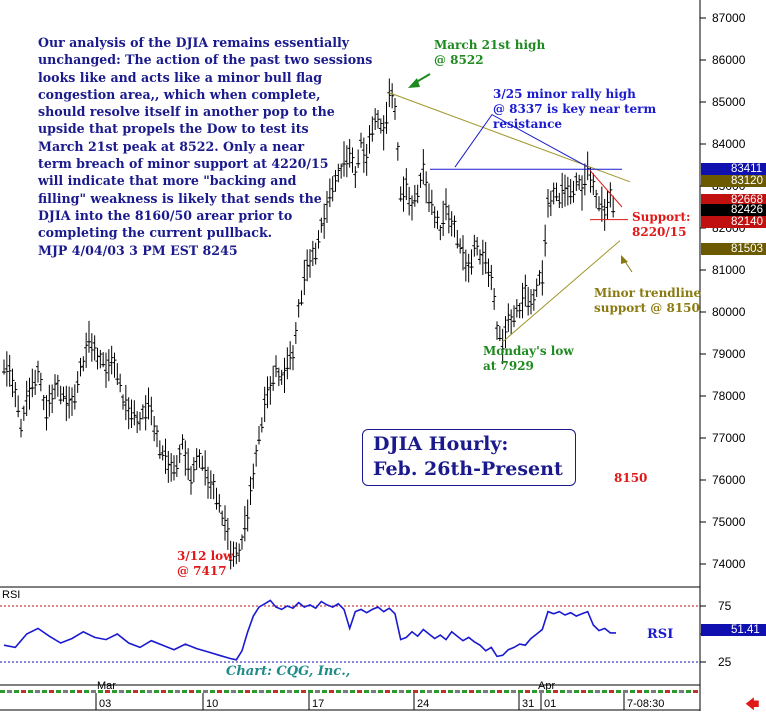  I want to click on march21-arrow-head, so click(414, 83).